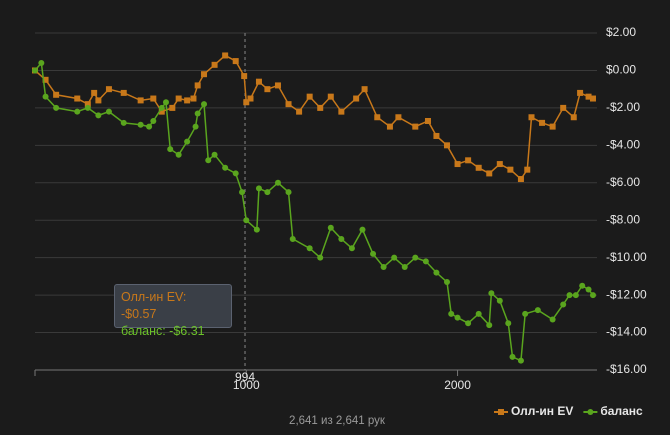 This screenshot has width=670, height=435. What do you see at coordinates (623, 219) in the screenshot?
I see `y-tick-label: -$8.00` at bounding box center [623, 219].